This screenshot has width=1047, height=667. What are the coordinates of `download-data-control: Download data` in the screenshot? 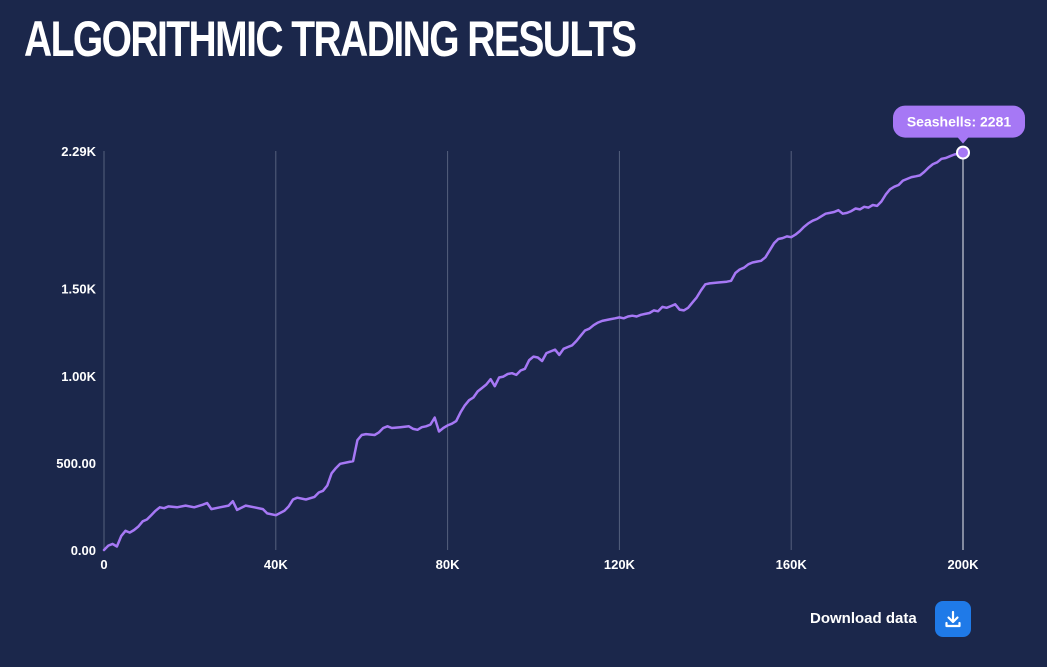 It's located at (890, 619).